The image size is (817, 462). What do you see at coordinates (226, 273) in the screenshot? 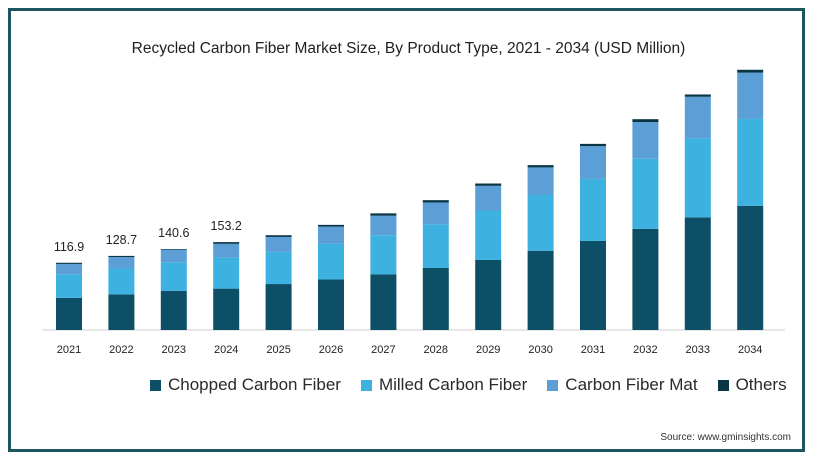
I see `bar-segment-milled-carbon-fiber-2024` at bounding box center [226, 273].